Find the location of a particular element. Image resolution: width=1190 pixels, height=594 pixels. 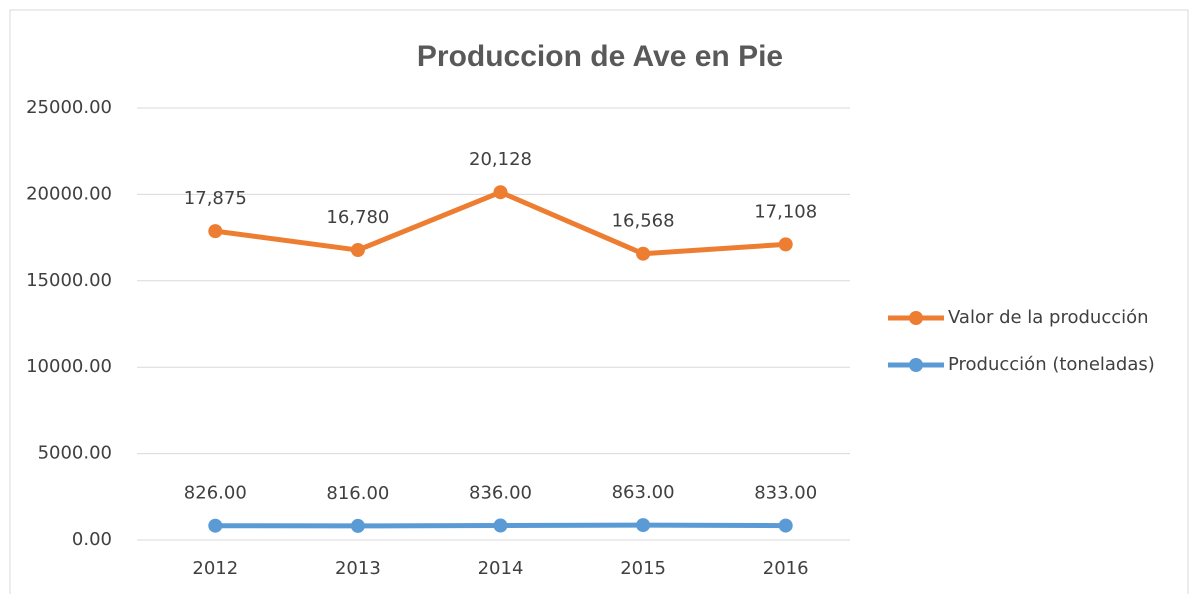

data-label: 17,108 is located at coordinates (785, 211).